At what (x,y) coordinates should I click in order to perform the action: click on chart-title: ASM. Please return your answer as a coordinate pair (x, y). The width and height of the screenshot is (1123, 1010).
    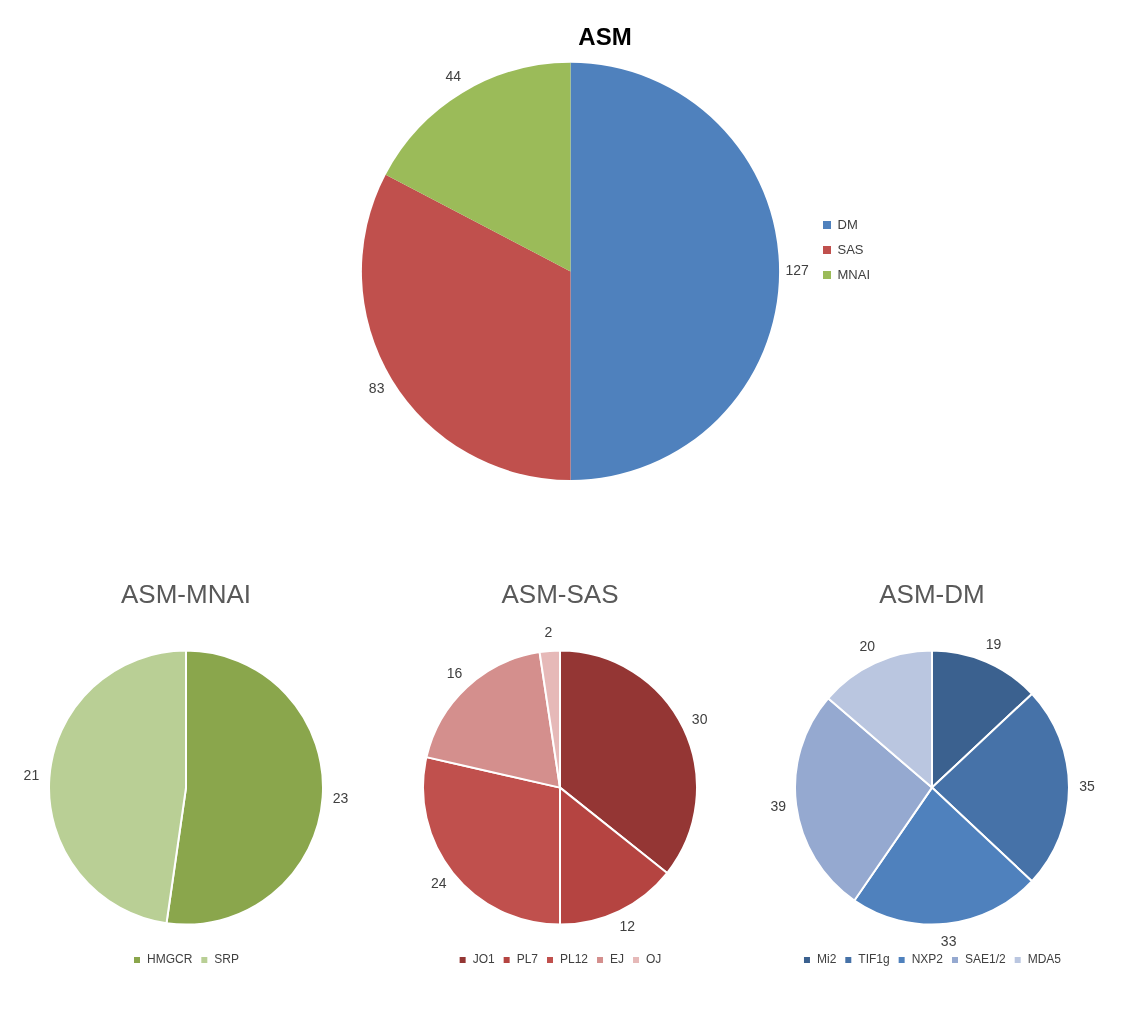
    Looking at the image, I should click on (605, 37).